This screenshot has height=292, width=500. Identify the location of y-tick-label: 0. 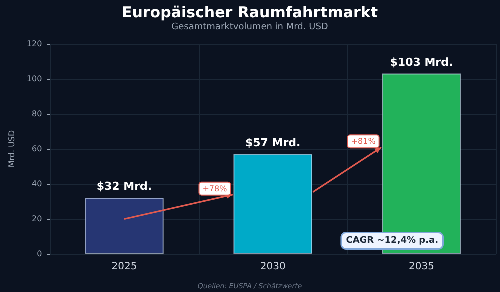
(39, 254).